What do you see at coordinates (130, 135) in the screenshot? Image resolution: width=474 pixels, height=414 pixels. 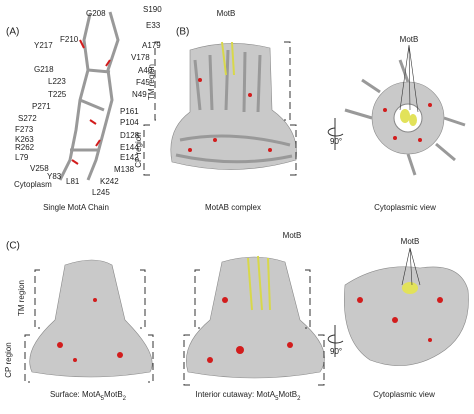 I see `residue-label: D128` at bounding box center [130, 135].